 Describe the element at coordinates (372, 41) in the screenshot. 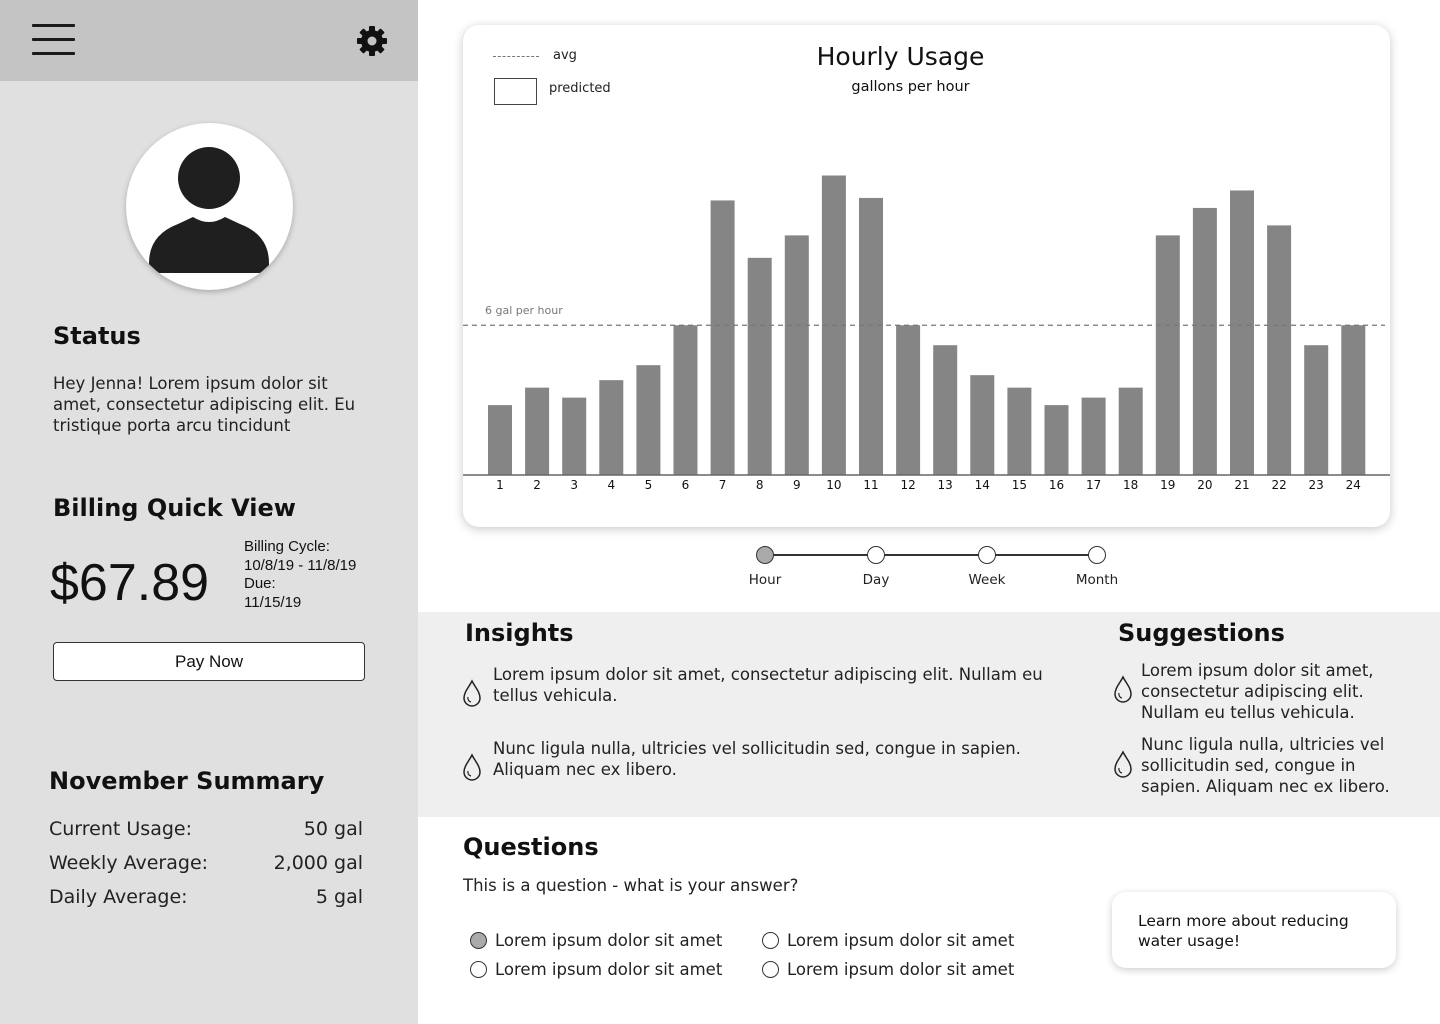

I see `gear-icon` at that location.